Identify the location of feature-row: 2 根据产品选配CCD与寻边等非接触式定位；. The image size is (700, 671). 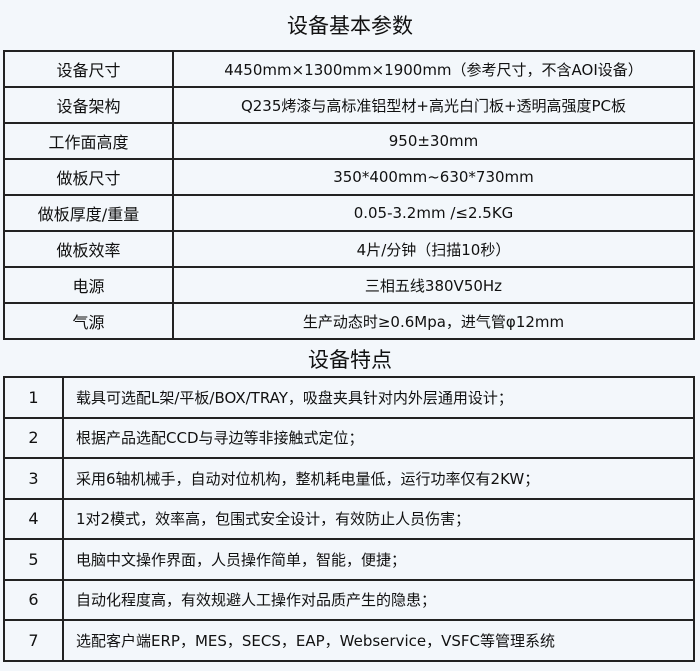
(349, 437).